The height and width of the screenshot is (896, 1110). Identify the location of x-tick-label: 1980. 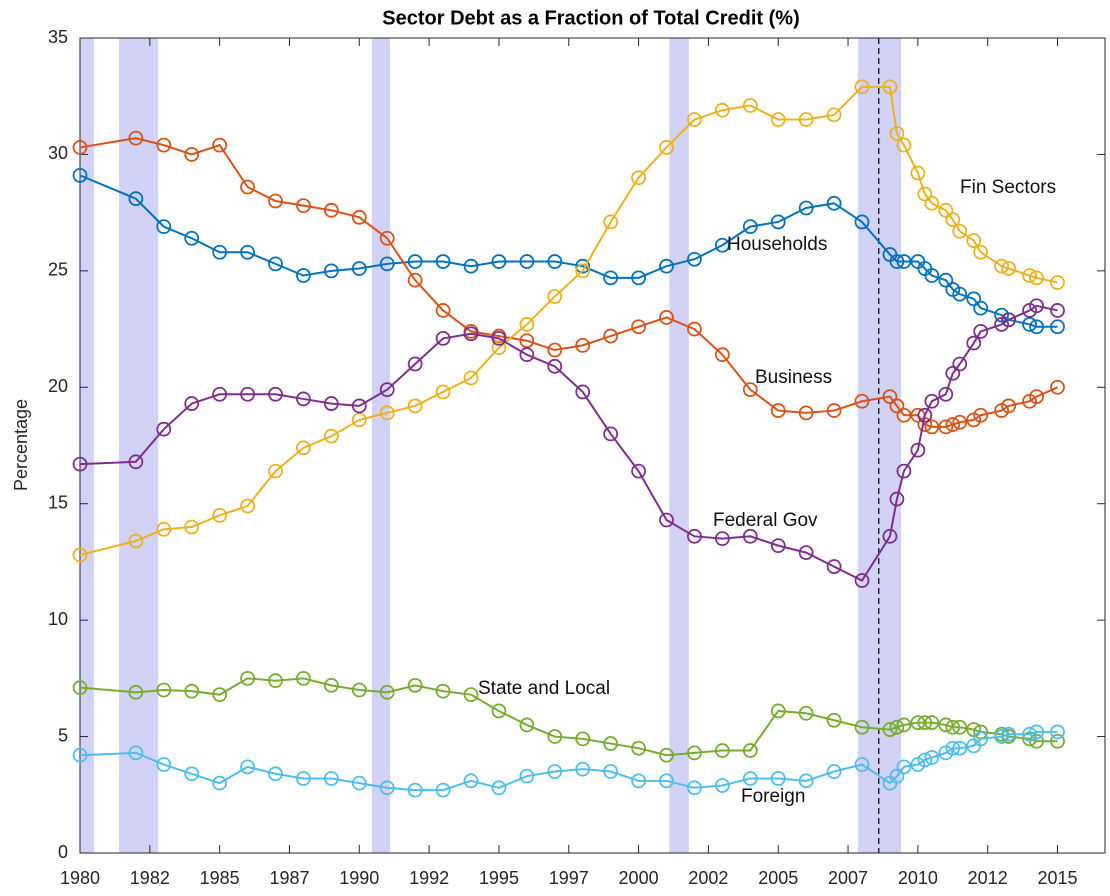
(80, 878).